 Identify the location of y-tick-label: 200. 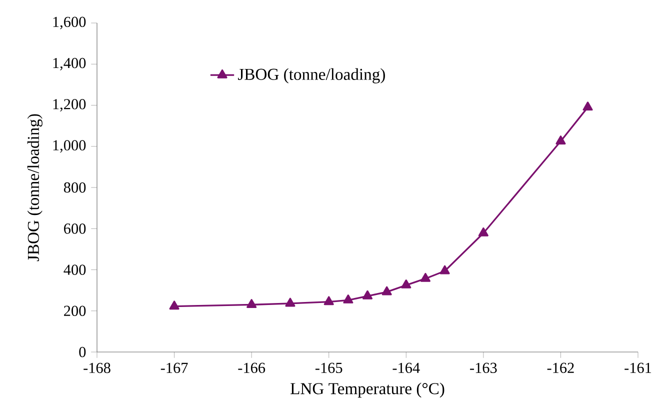
(75, 311).